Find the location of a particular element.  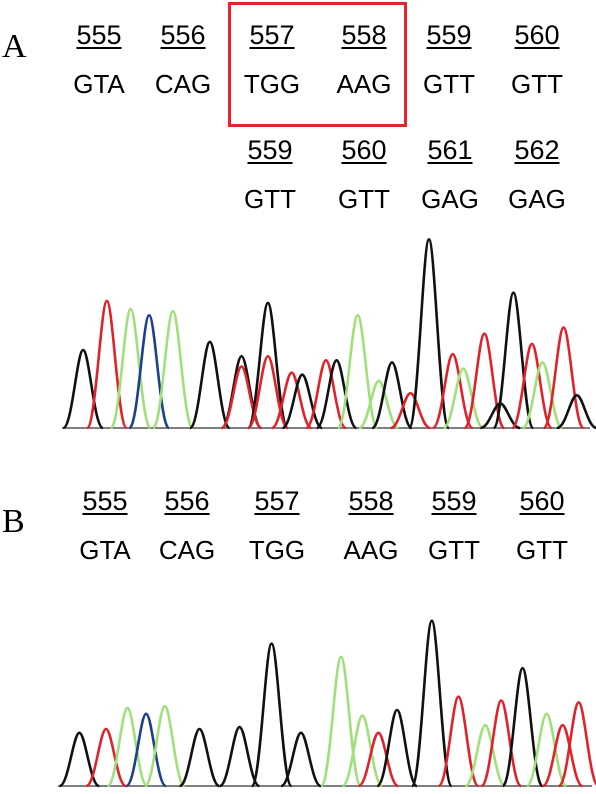

codon: 562 GAG is located at coordinates (537, 174).